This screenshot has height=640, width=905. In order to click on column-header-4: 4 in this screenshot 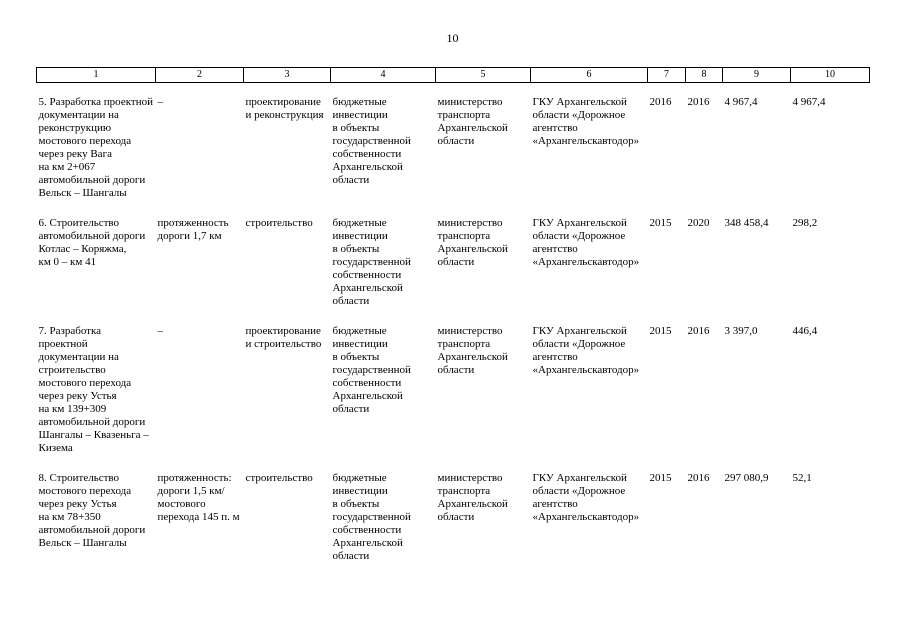, I will do `click(383, 75)`.